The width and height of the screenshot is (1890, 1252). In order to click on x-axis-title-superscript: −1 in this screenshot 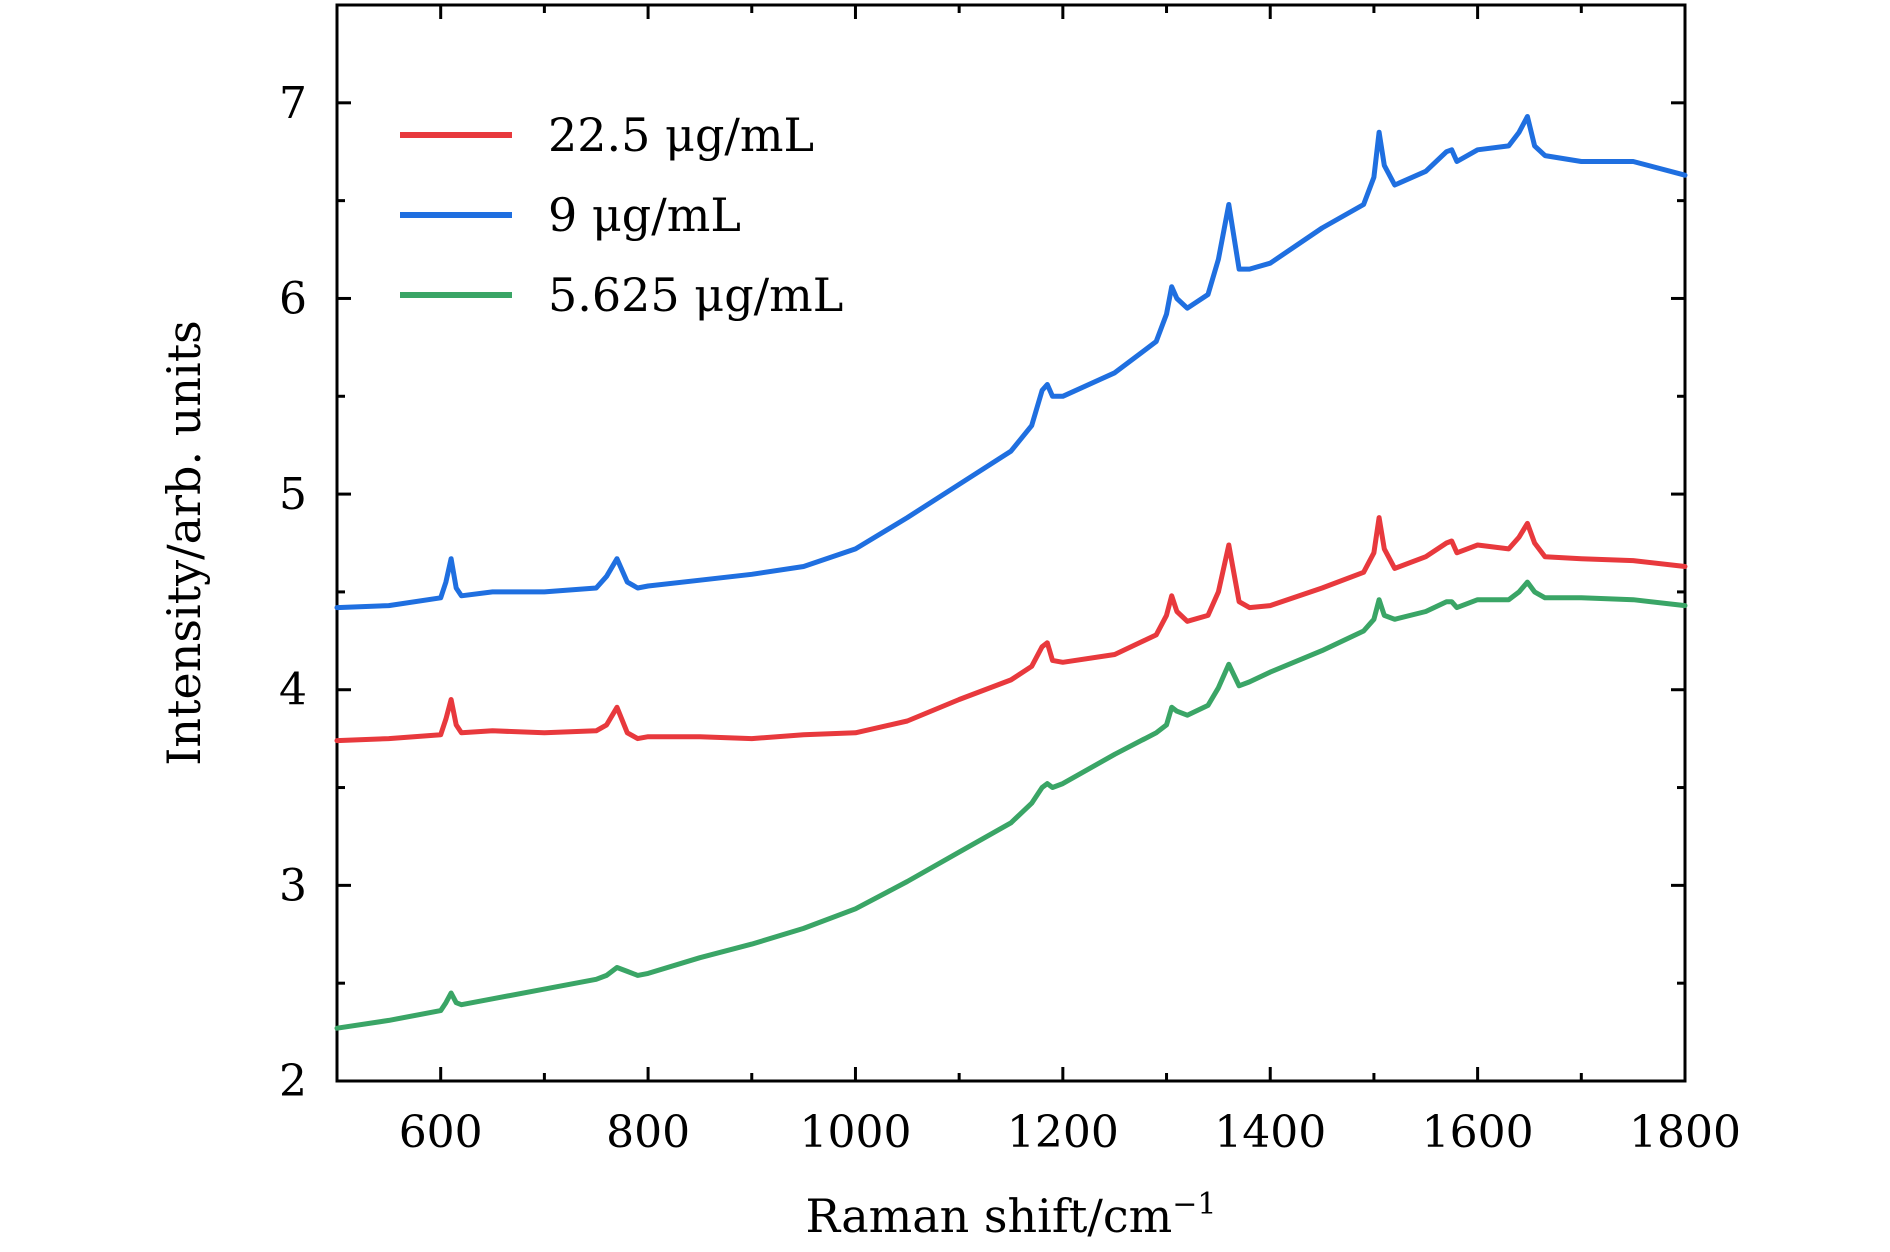, I will do `click(1194, 1204)`.